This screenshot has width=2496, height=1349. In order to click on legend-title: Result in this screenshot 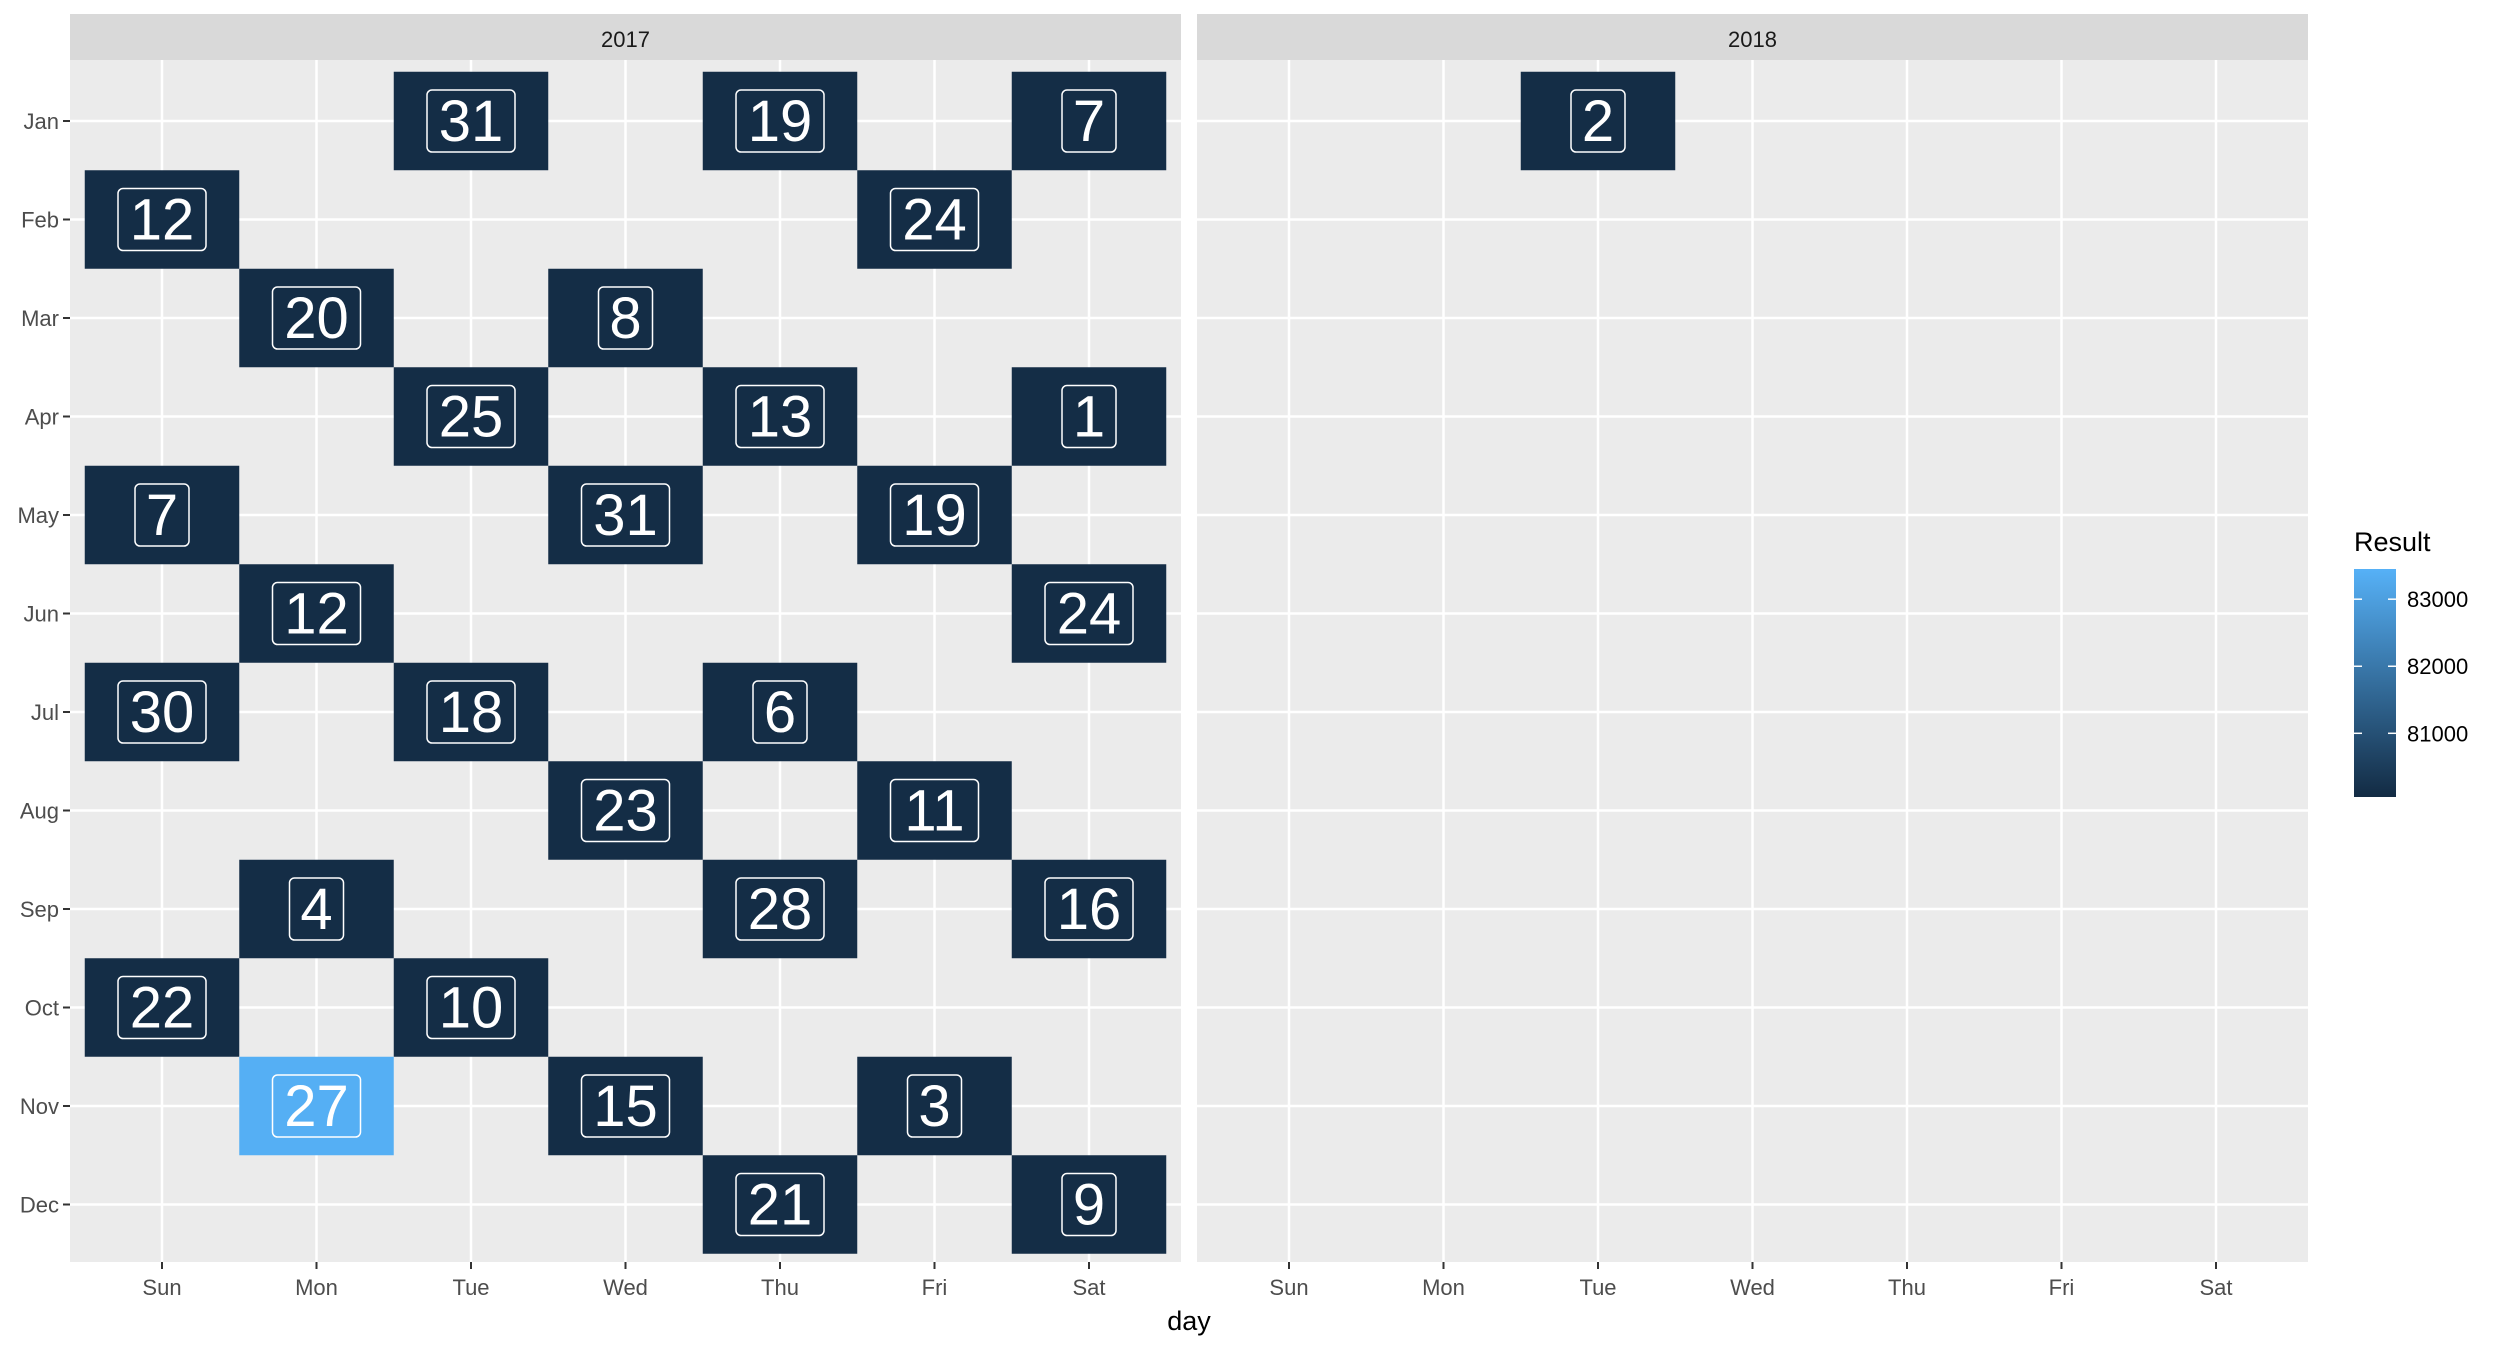, I will do `click(2392, 542)`.